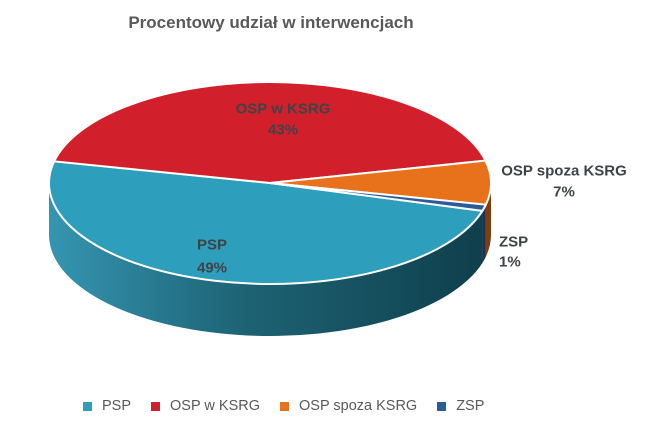 This screenshot has width=646, height=438. What do you see at coordinates (564, 171) in the screenshot?
I see `slice-label-osp-spoza-ksrg: OSP spoza KSRG` at bounding box center [564, 171].